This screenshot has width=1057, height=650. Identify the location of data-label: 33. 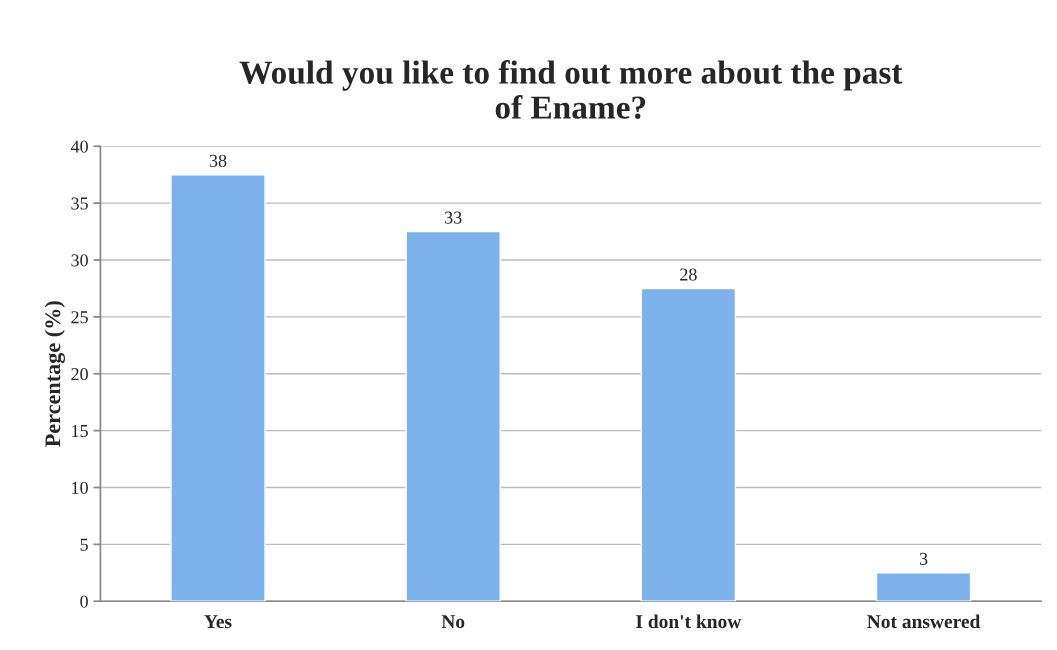
(453, 217).